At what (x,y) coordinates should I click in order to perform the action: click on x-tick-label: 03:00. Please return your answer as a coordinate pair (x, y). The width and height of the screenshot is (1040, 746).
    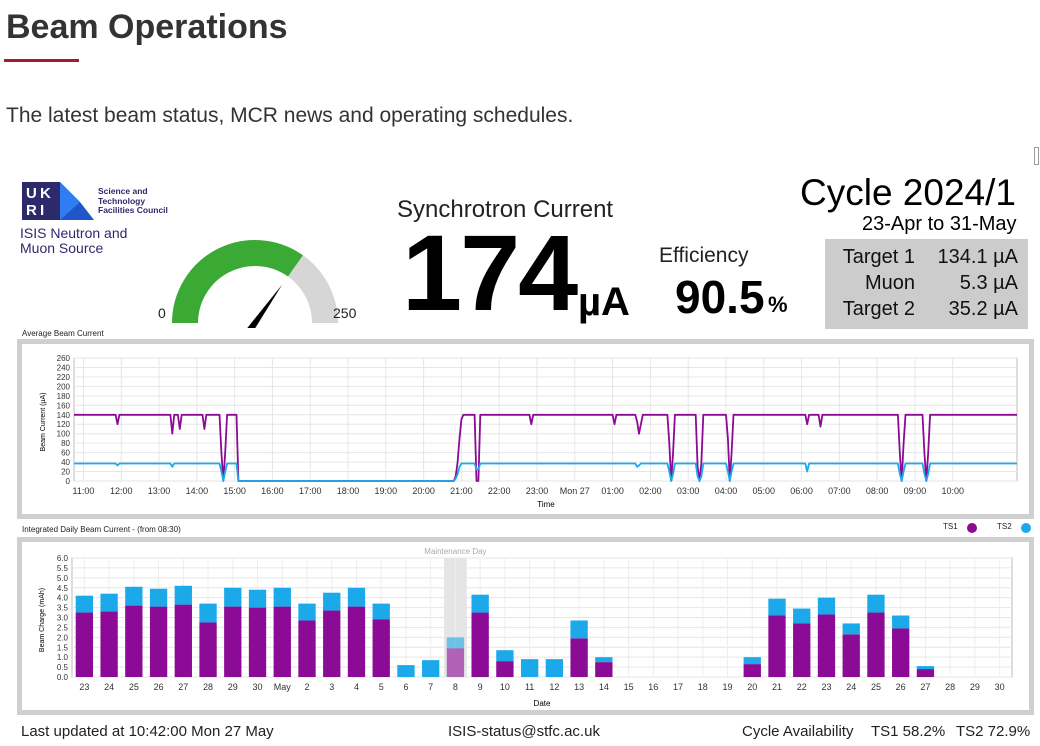
    Looking at the image, I should click on (688, 491).